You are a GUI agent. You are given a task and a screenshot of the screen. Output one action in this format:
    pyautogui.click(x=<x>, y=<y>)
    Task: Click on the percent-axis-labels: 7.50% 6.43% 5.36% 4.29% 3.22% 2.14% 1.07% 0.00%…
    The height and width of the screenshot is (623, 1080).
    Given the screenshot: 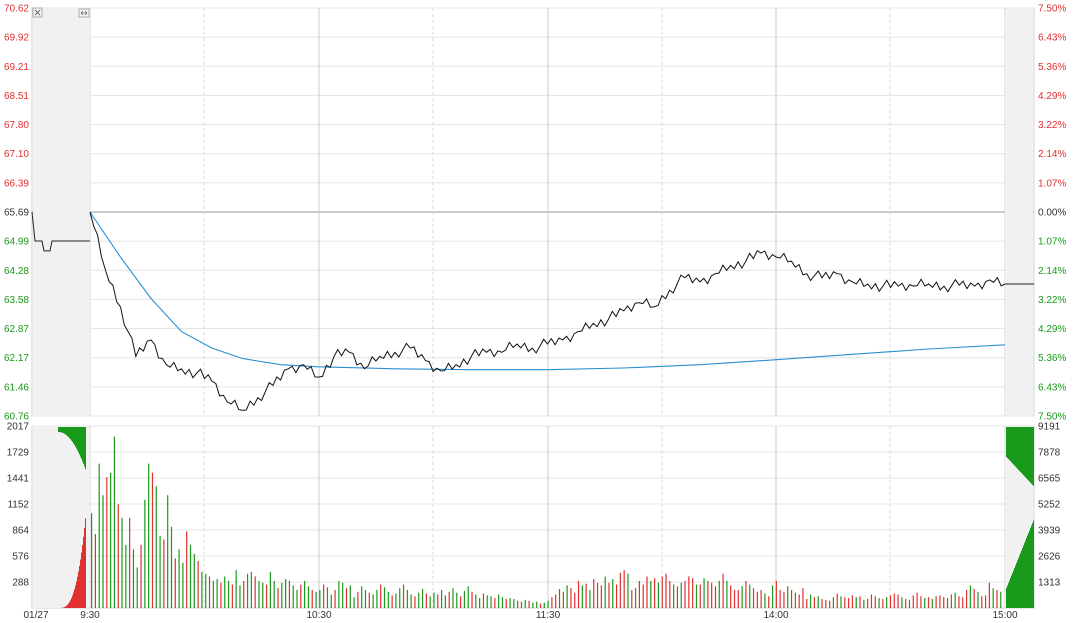 What is the action you would take?
    pyautogui.click(x=1052, y=213)
    